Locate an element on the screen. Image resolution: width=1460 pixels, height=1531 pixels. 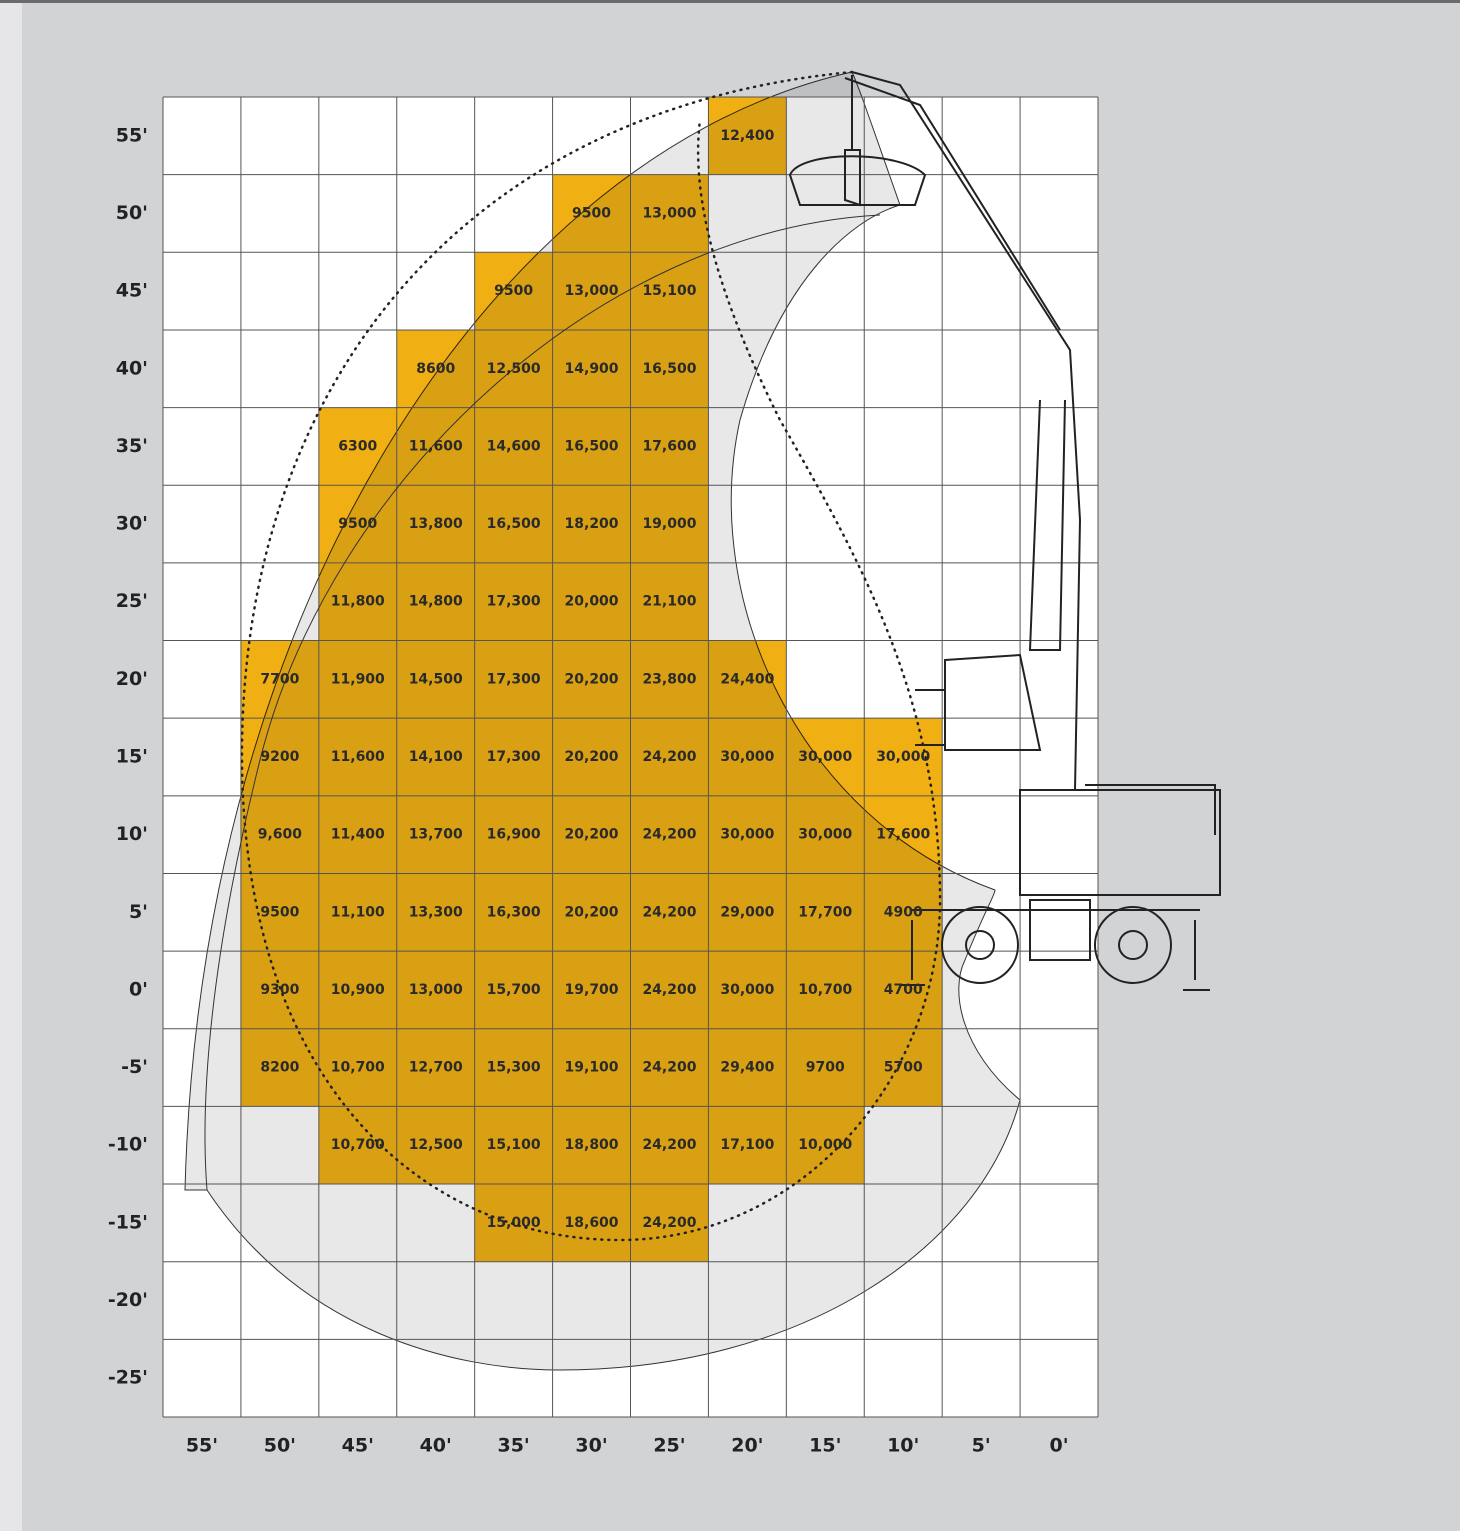
column-label: 45' is located at coordinates (358, 1446).